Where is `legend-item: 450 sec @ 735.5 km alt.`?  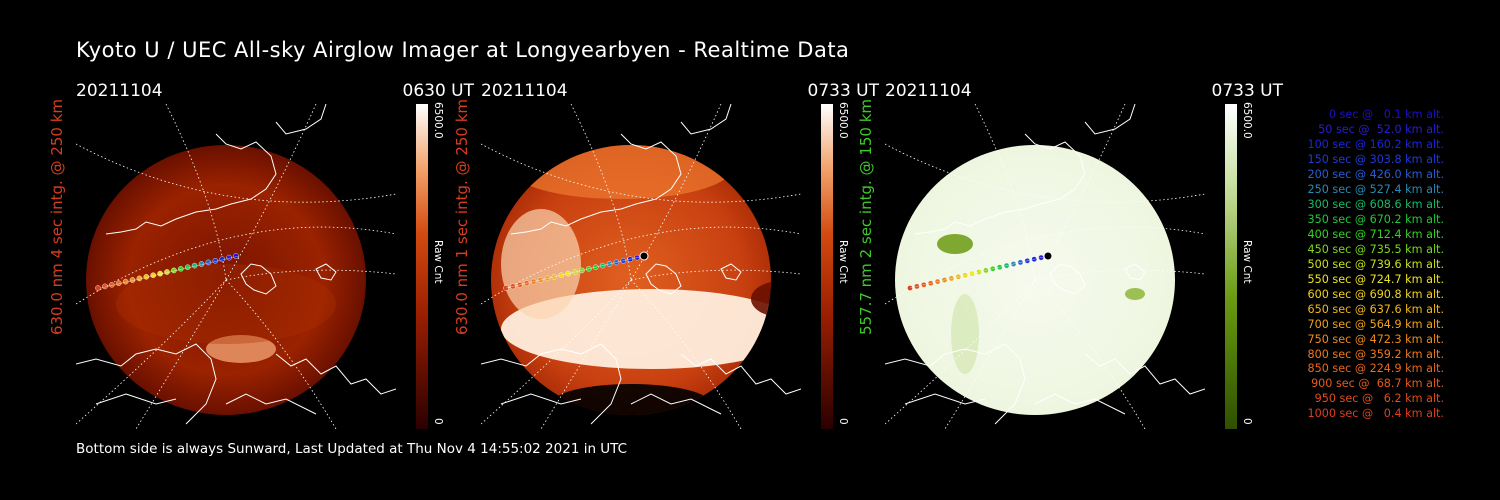
legend-item: 450 sec @ 735.5 km alt. is located at coordinates (1376, 249).